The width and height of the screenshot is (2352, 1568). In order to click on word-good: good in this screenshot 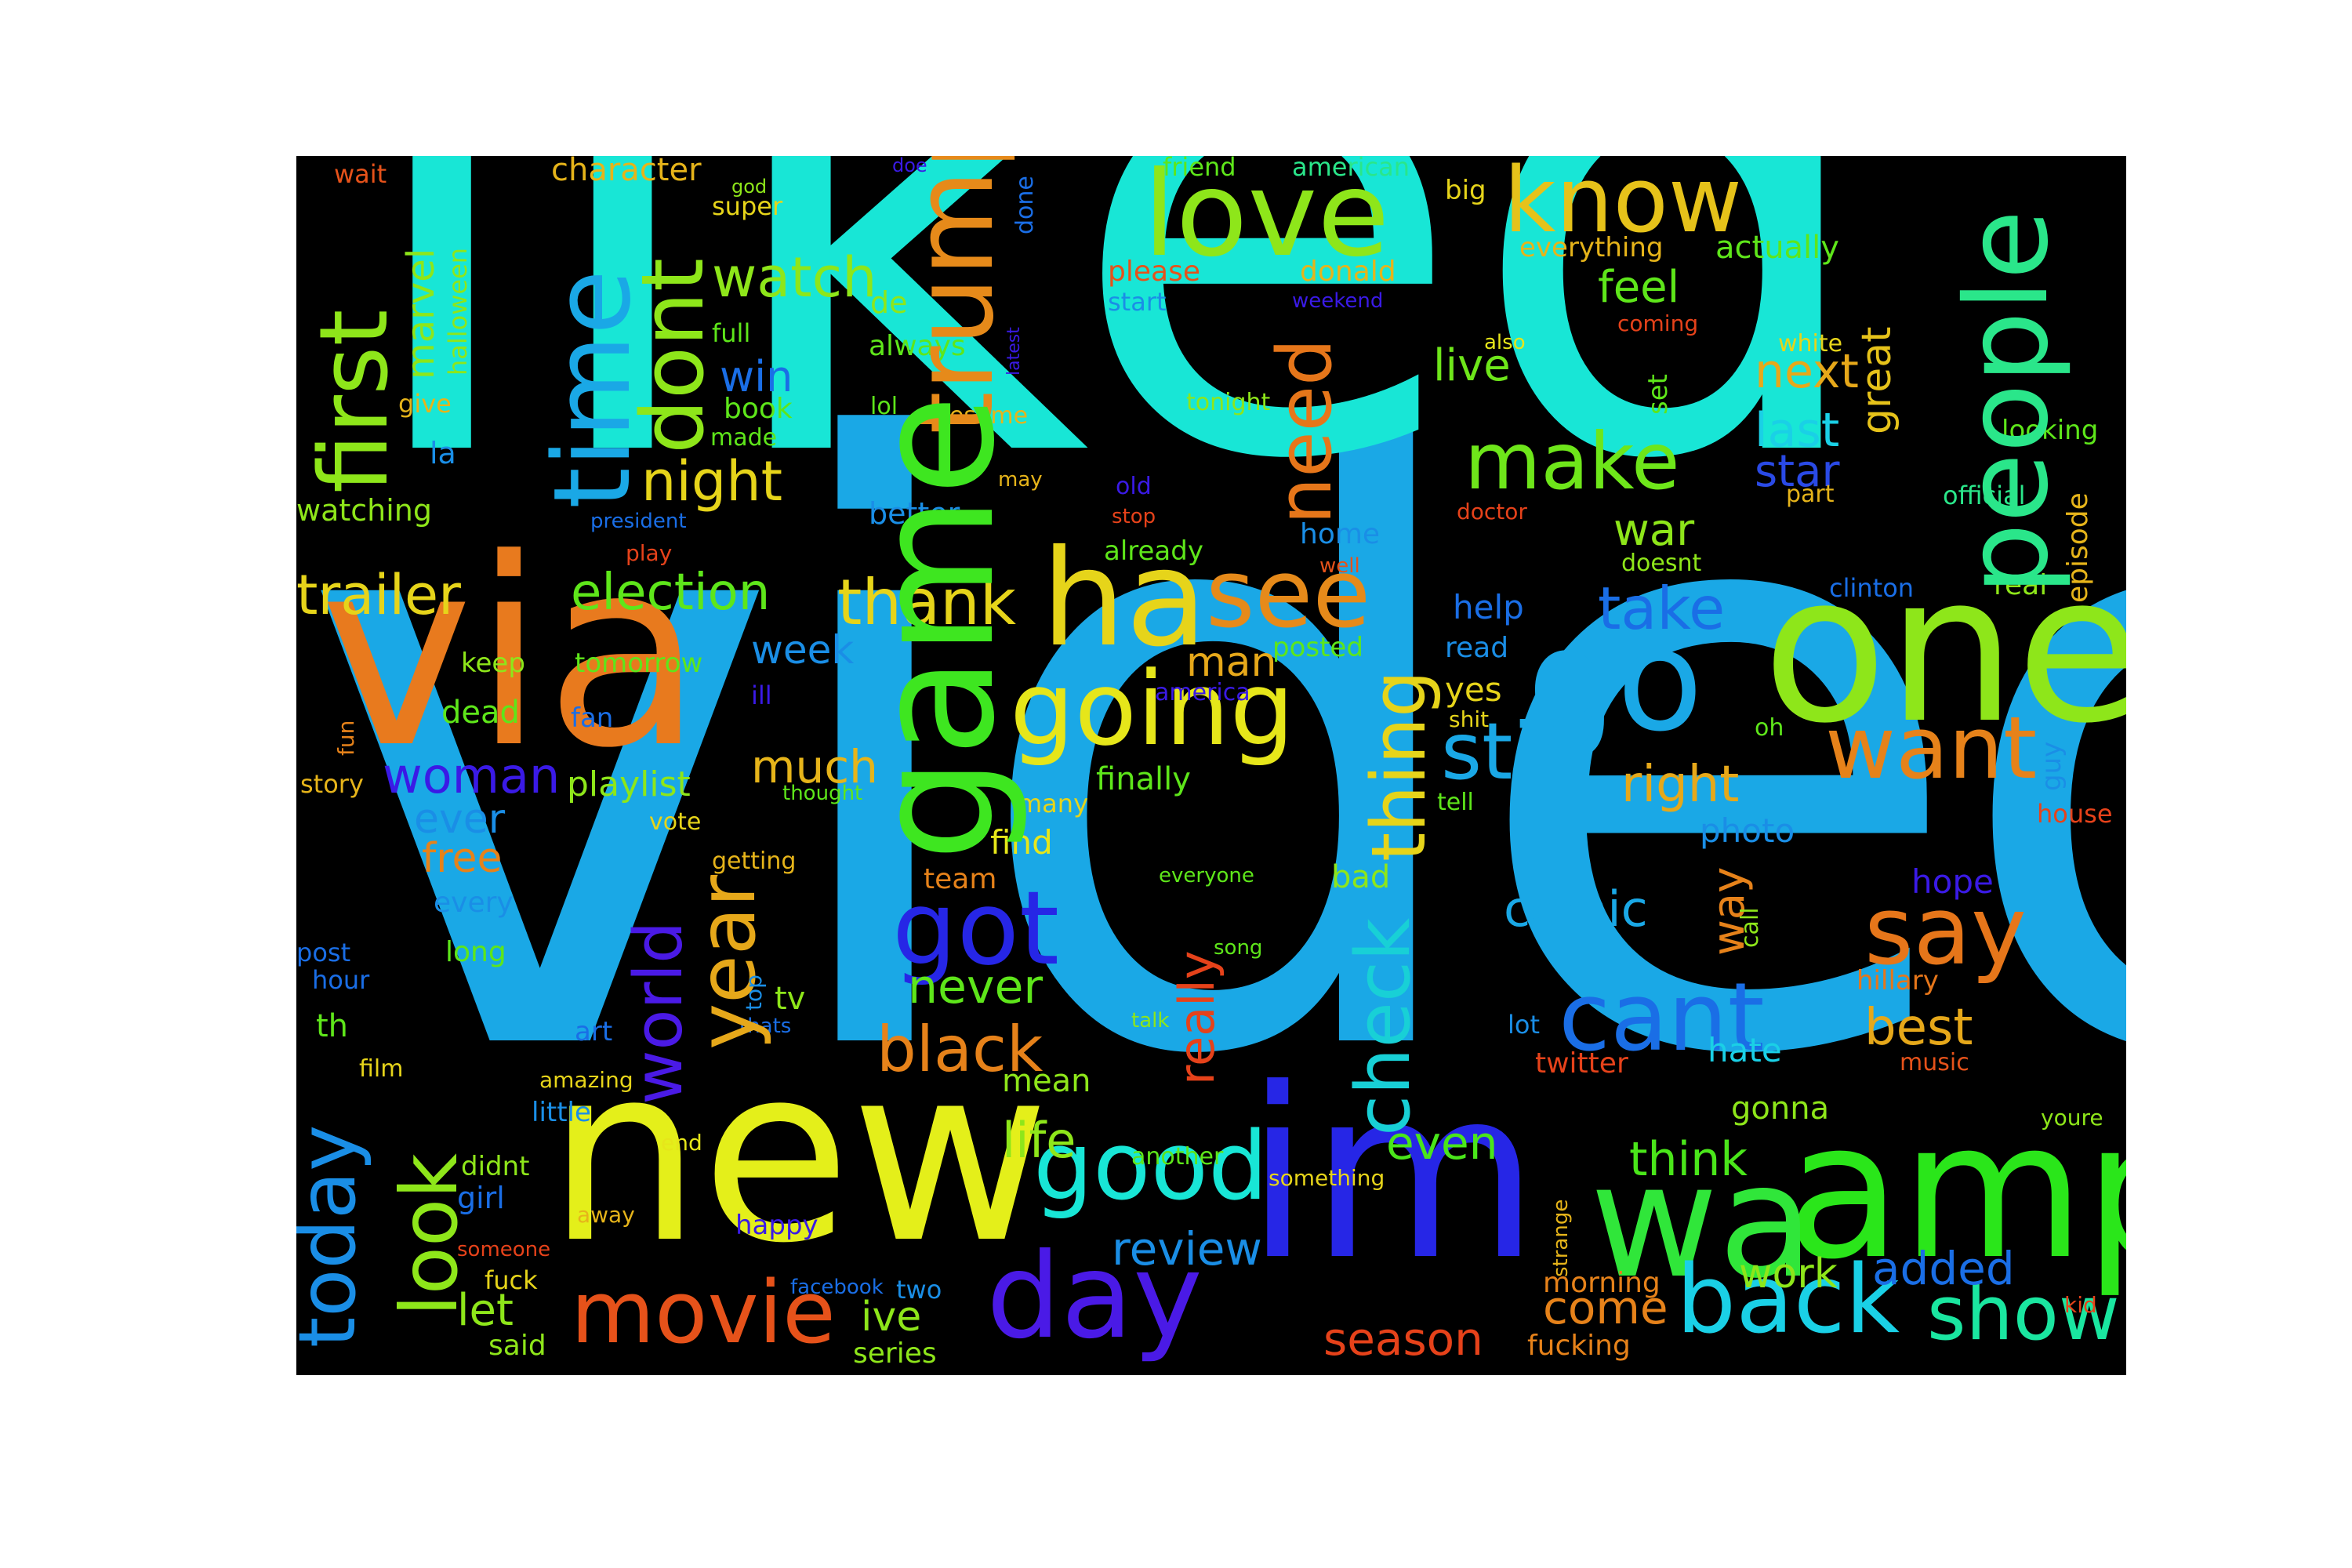, I will do `click(1151, 1166)`.